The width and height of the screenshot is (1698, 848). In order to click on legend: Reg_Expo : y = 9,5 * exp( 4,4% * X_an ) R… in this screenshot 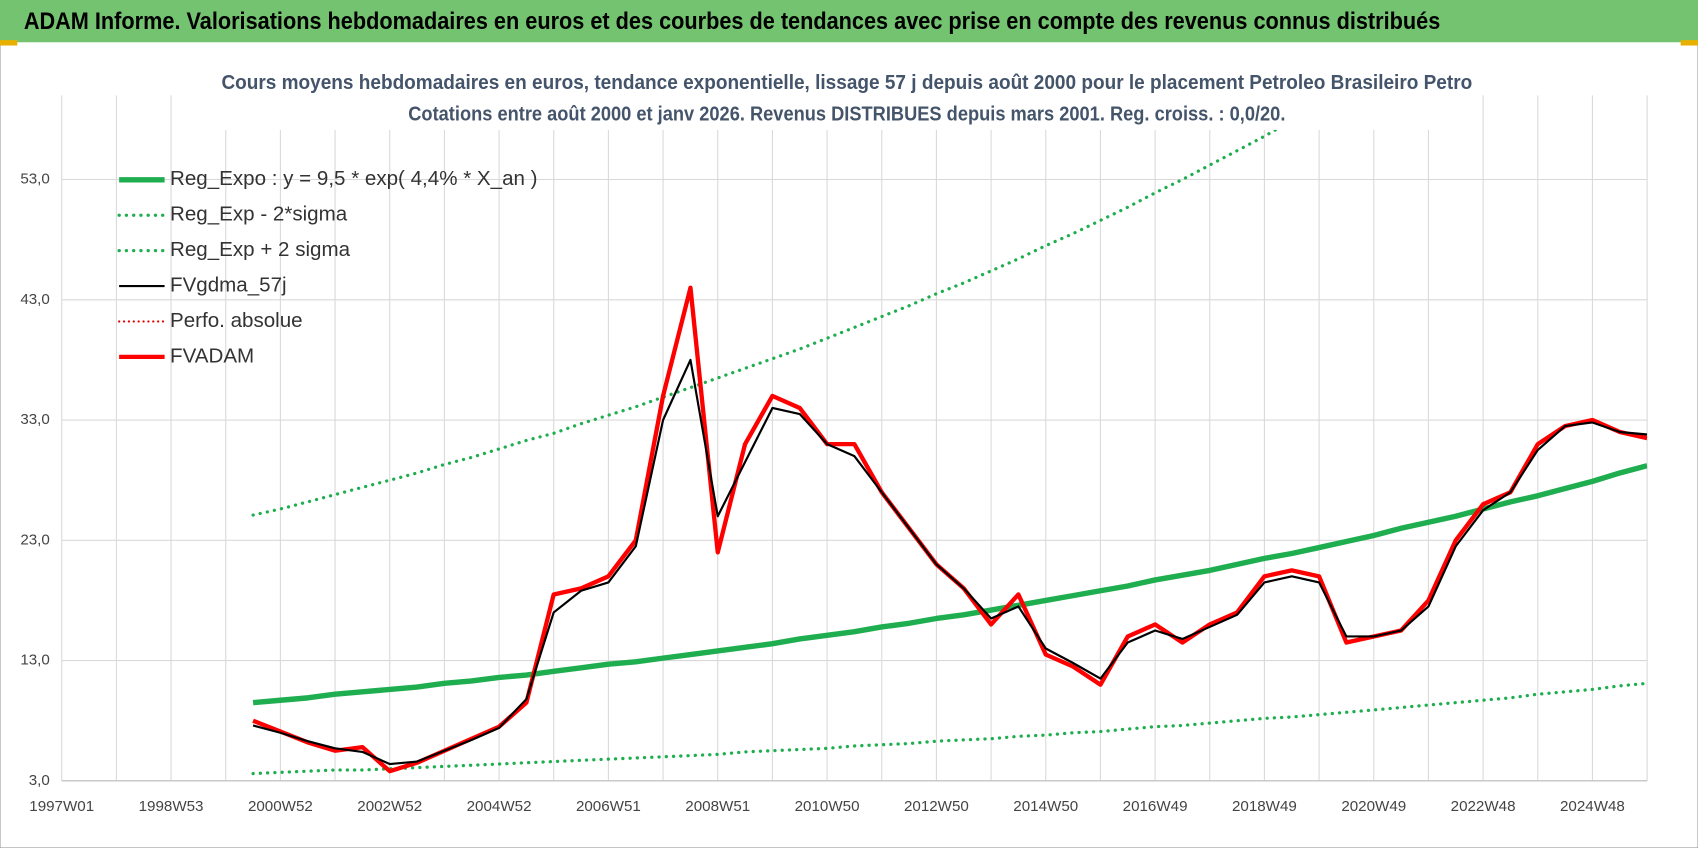, I will do `click(327, 267)`.